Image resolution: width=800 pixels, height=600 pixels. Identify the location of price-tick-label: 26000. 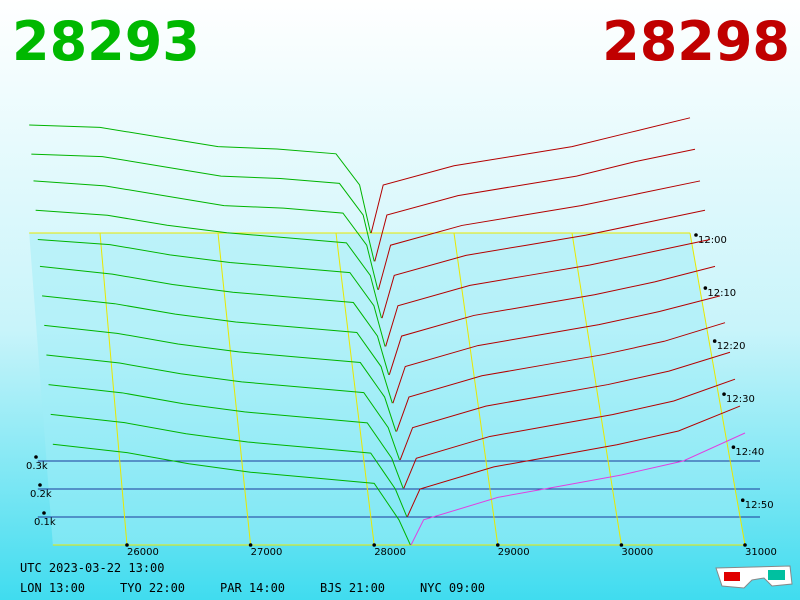
(143, 552).